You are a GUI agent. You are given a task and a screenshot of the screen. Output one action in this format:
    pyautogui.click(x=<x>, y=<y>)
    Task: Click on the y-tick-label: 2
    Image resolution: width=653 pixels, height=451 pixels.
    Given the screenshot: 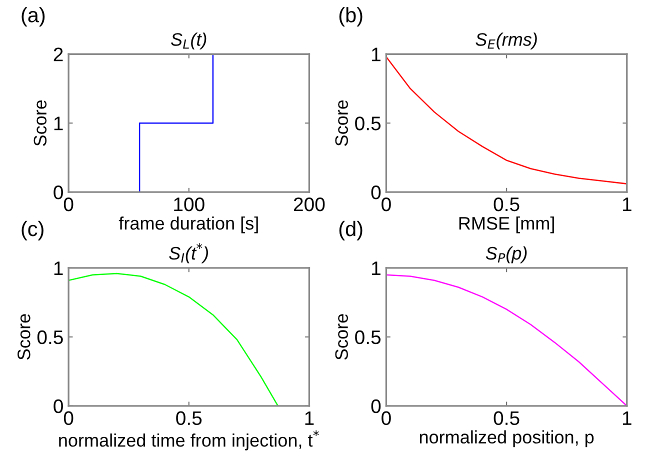 What is the action you would take?
    pyautogui.click(x=58, y=55)
    